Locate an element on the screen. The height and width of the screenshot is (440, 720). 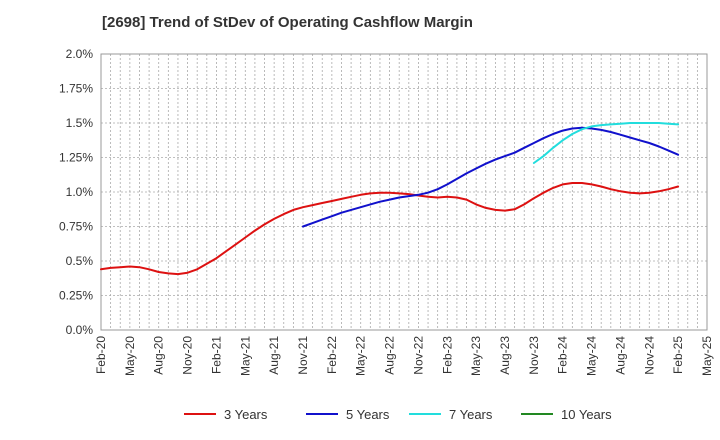
y-tick-label: 1.75% is located at coordinates (76, 89).